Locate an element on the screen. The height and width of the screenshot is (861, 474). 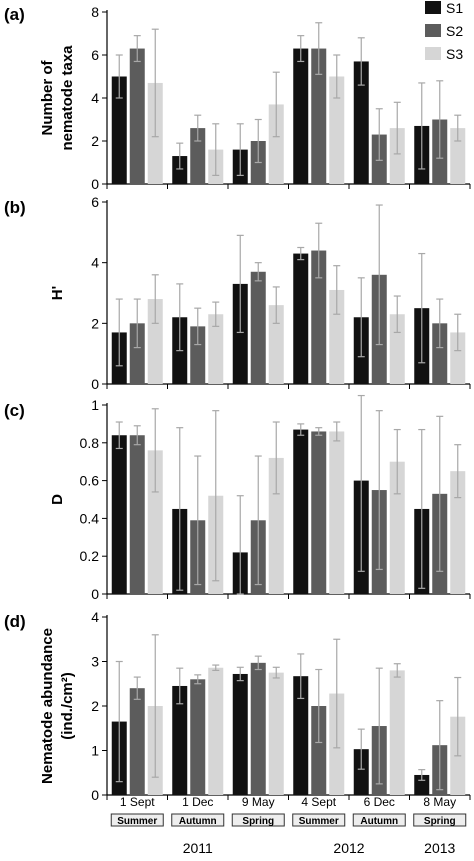
legend-swatch-s2 is located at coordinates (433, 30).